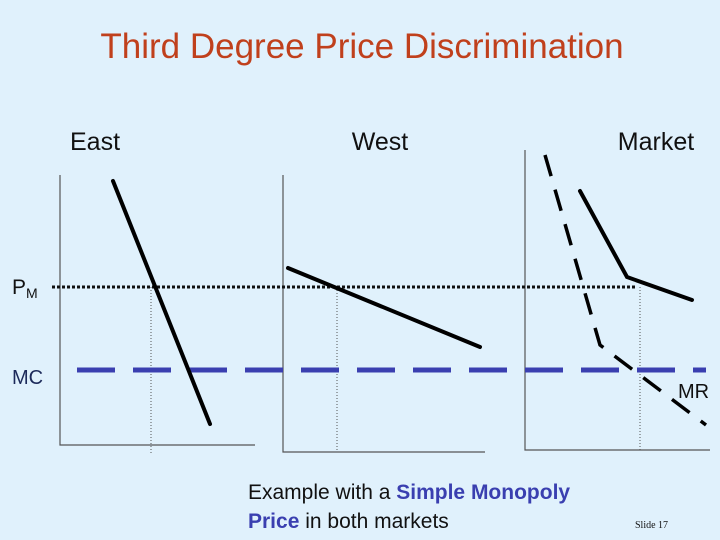 Image resolution: width=720 pixels, height=540 pixels. Describe the element at coordinates (384, 307) in the screenshot. I see `demand-west` at that location.